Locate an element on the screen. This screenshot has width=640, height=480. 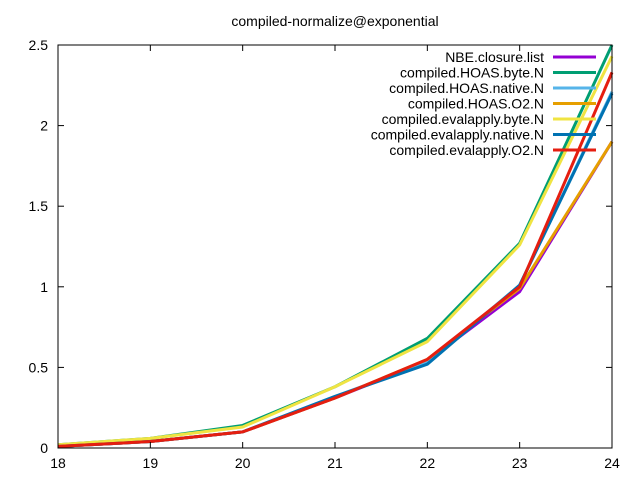
legend-label: compiled.evalapply.byte.N is located at coordinates (463, 119).